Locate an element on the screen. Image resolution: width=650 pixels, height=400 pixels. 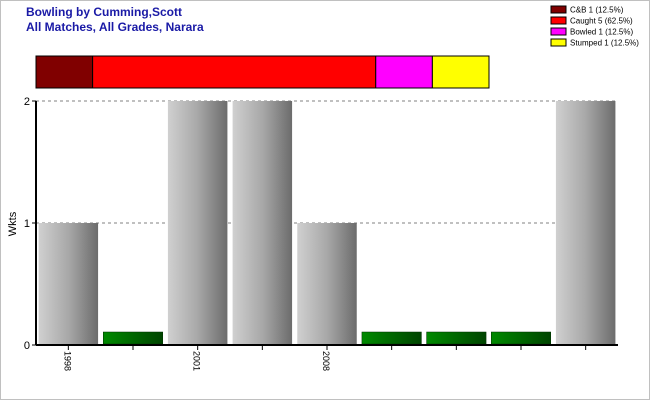
y-tick-label: 1 is located at coordinates (27, 224).